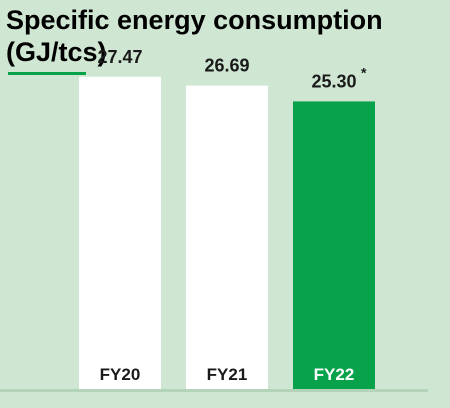 This screenshot has width=450, height=408. I want to click on bar-fy21, so click(227, 237).